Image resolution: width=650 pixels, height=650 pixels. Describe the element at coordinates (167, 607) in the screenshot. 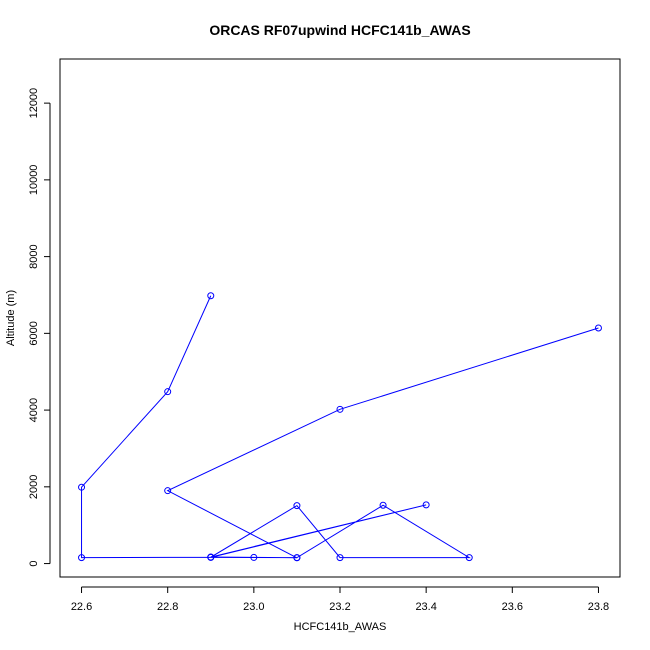

I see `x-tick-label: 22.8` at that location.